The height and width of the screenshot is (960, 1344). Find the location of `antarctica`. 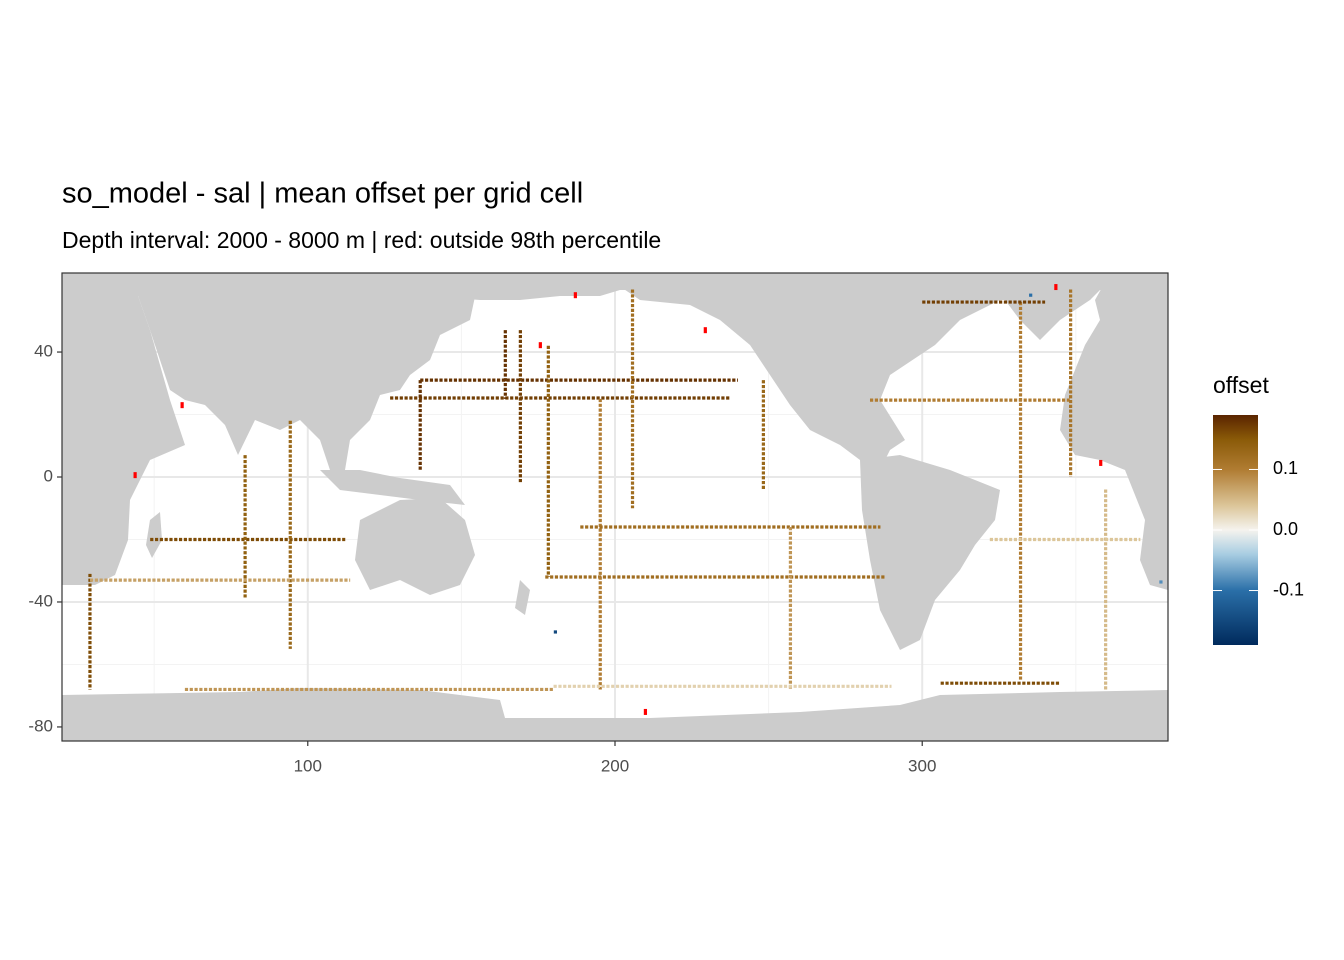

antarctica is located at coordinates (615, 714).